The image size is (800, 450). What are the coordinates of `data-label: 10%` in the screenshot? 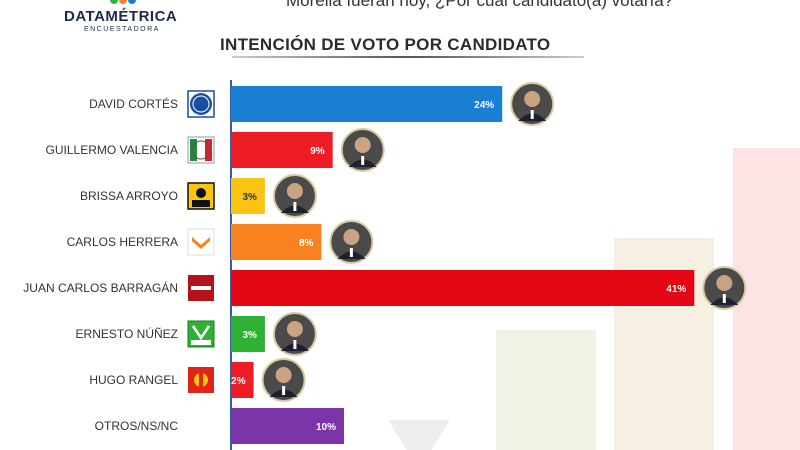 It's located at (326, 427).